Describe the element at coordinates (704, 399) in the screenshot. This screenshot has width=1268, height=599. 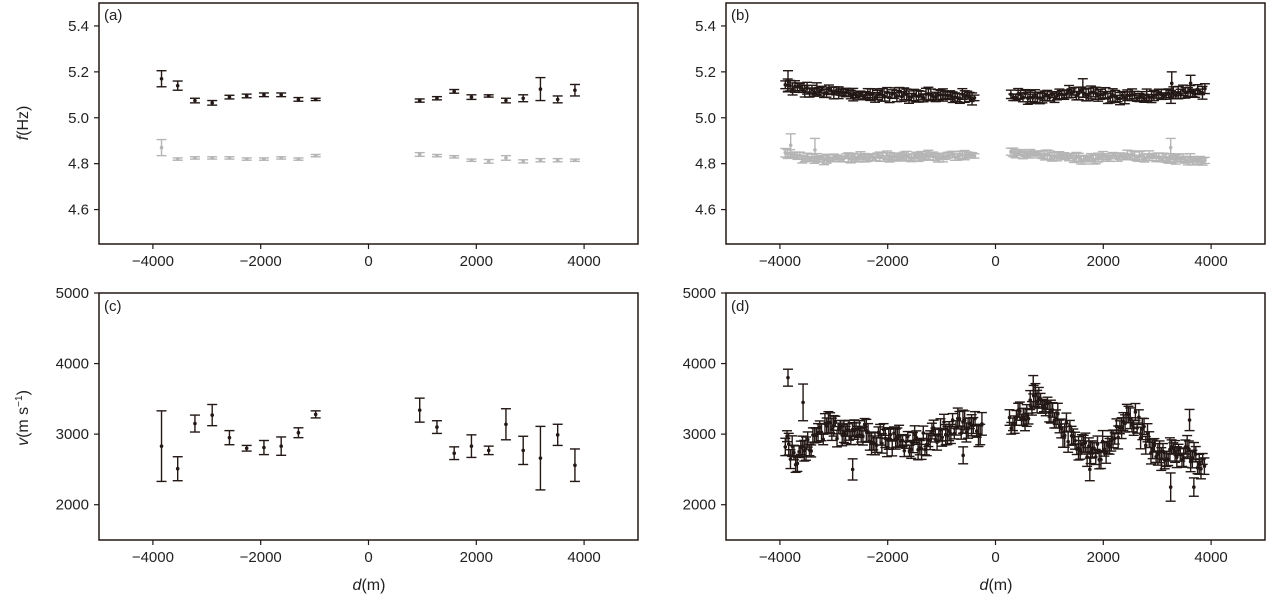
I see `panel-d-yticks: 2000 3000 4000 5000` at that location.